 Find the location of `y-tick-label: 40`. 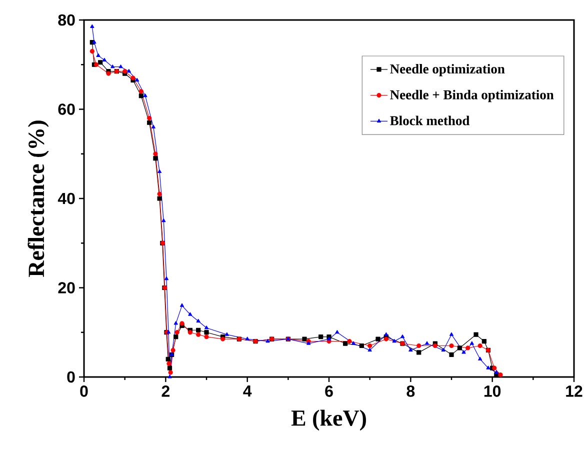

y-tick-label: 40 is located at coordinates (66, 198).